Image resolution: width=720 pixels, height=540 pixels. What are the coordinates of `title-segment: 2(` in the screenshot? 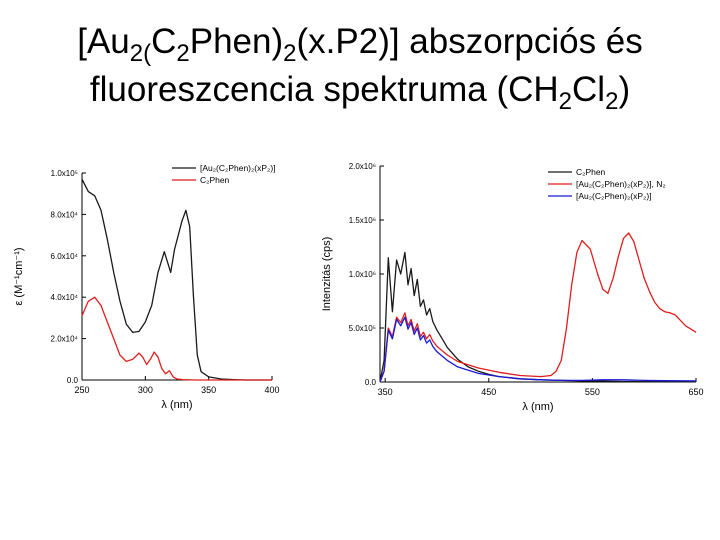 It's located at (140, 53).